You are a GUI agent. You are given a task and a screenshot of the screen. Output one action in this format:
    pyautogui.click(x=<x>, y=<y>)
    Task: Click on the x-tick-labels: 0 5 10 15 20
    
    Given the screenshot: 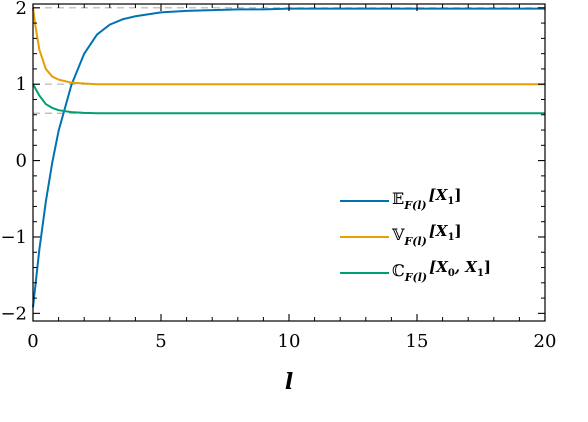 What is the action you would take?
    pyautogui.click(x=291, y=341)
    